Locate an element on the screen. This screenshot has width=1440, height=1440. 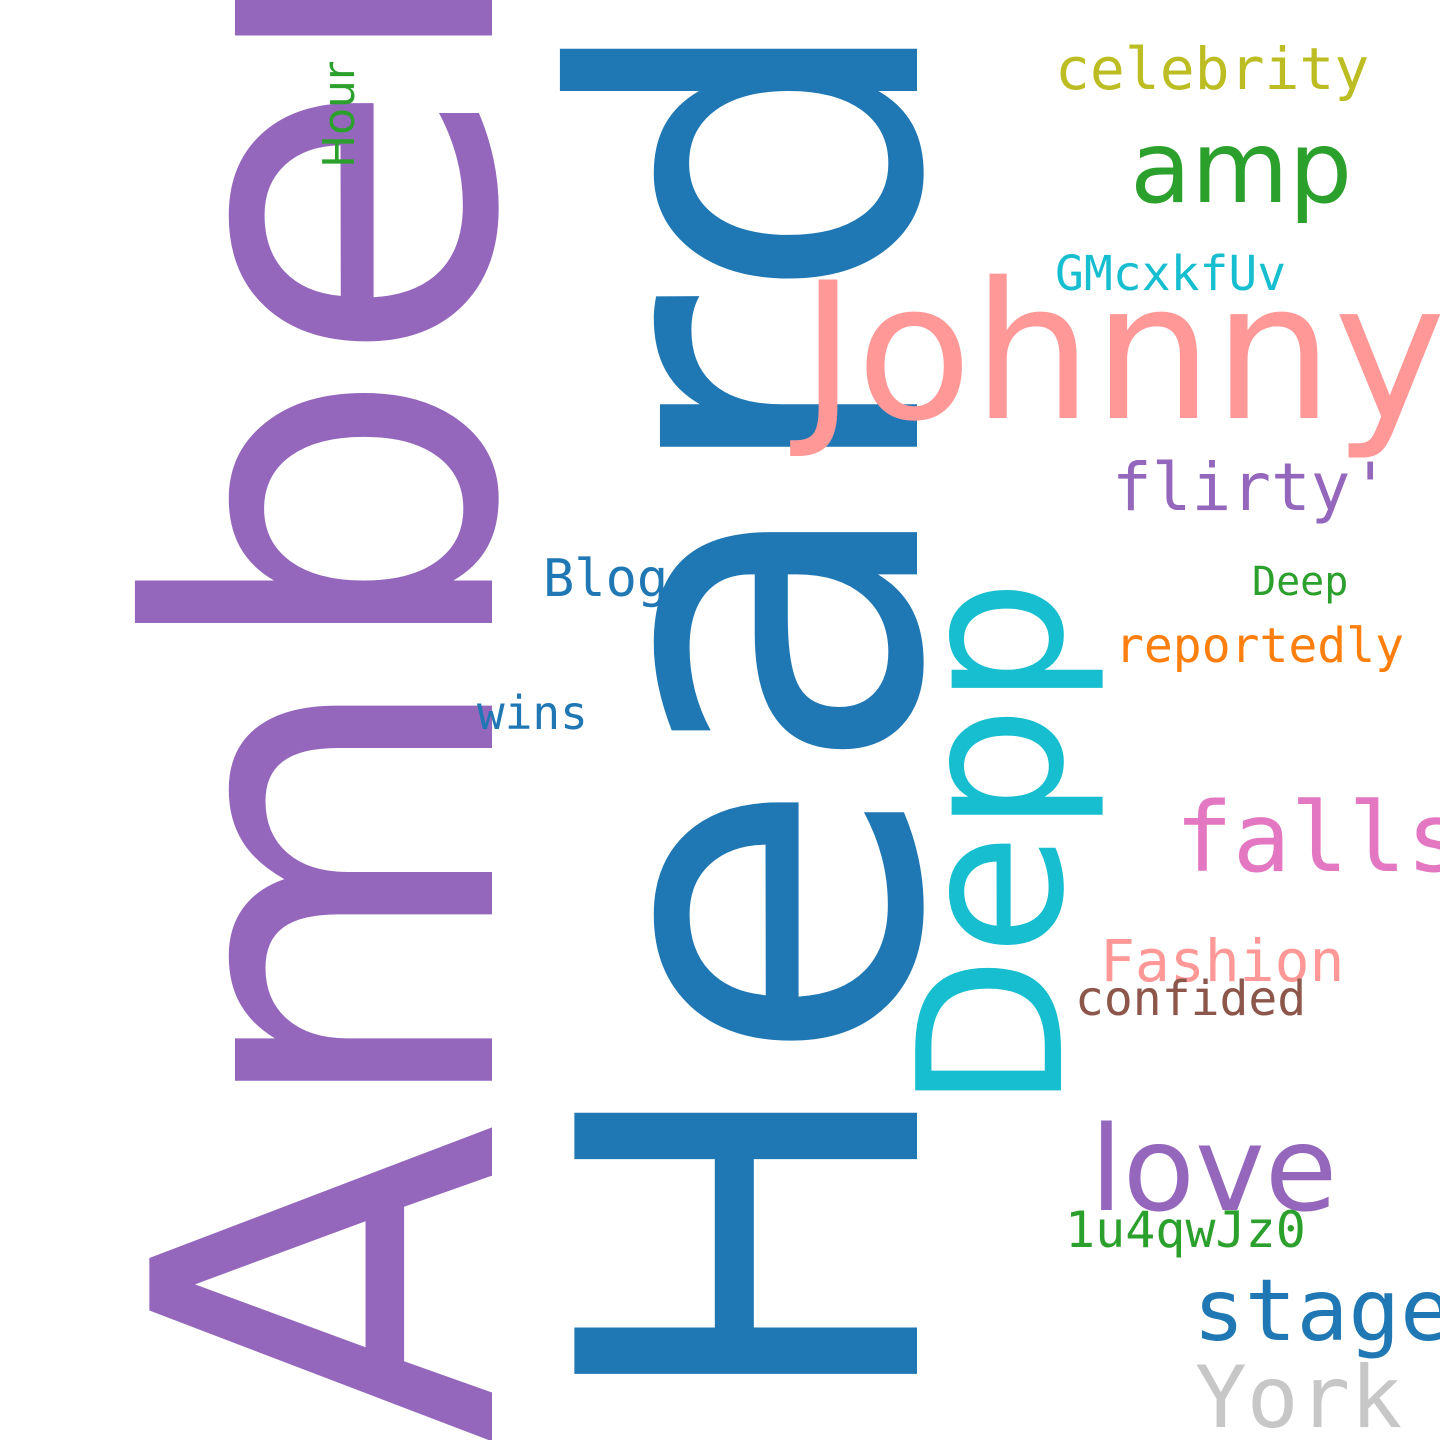
word-gmcxkfuv: GMcxkfUv is located at coordinates (1171, 274).